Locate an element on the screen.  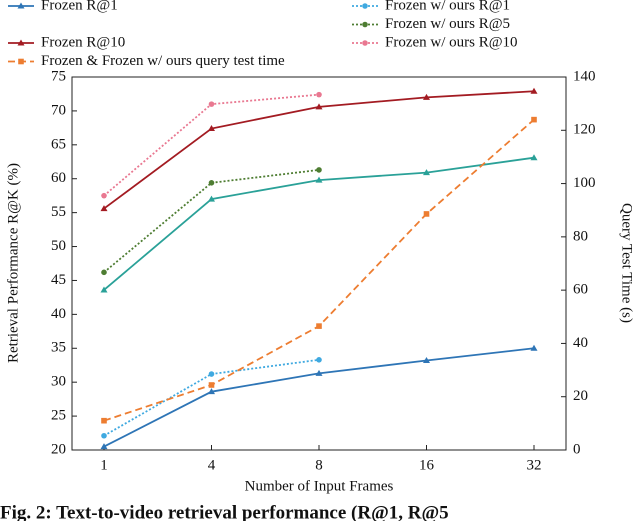
y2-tick-label: 40 is located at coordinates (580, 343).